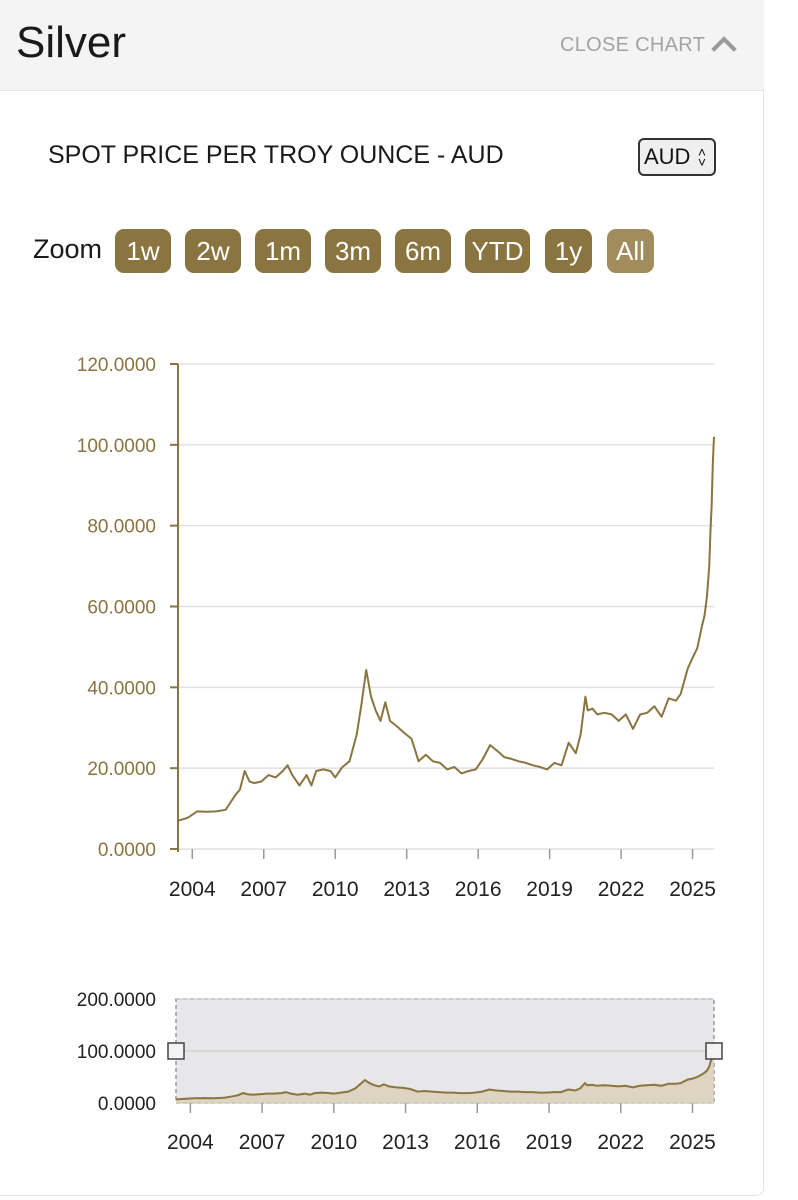 The height and width of the screenshot is (1200, 798). What do you see at coordinates (283, 251) in the screenshot?
I see `zoom-1m-button: 1m` at bounding box center [283, 251].